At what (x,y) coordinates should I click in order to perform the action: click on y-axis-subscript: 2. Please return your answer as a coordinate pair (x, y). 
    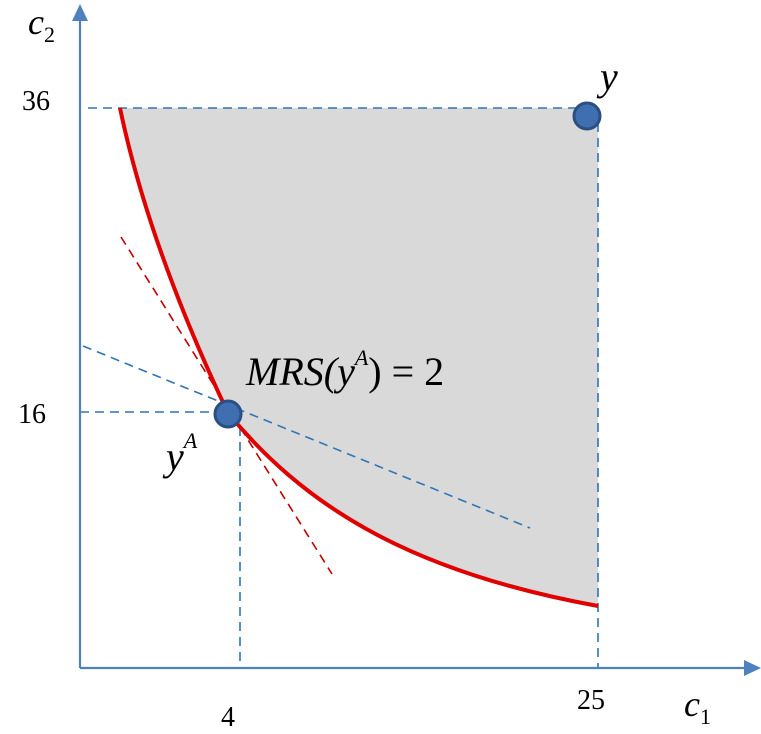
    Looking at the image, I should click on (49, 34).